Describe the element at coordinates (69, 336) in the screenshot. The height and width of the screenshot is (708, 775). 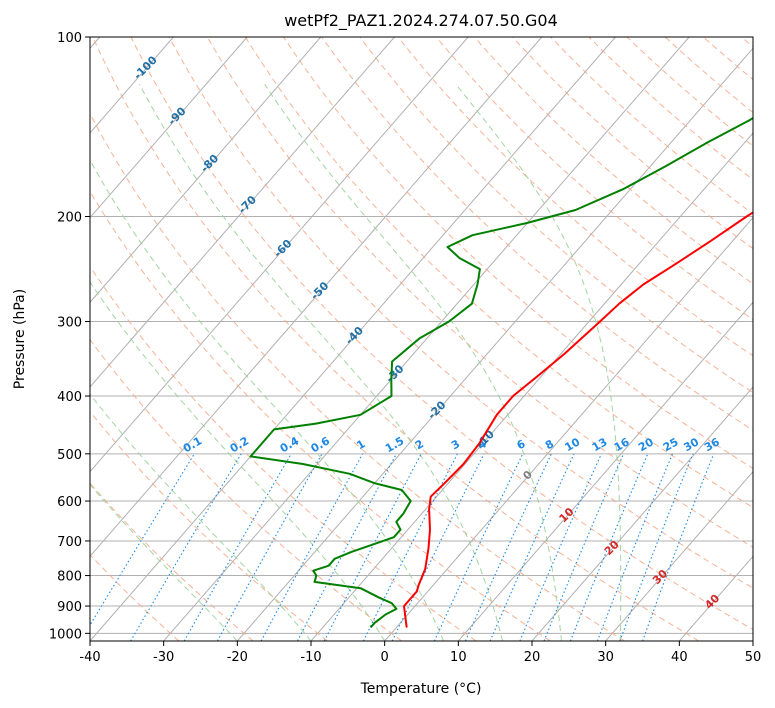
I see `y-axis: 100 200 300 400 500 600 700 800 900 1000` at that location.